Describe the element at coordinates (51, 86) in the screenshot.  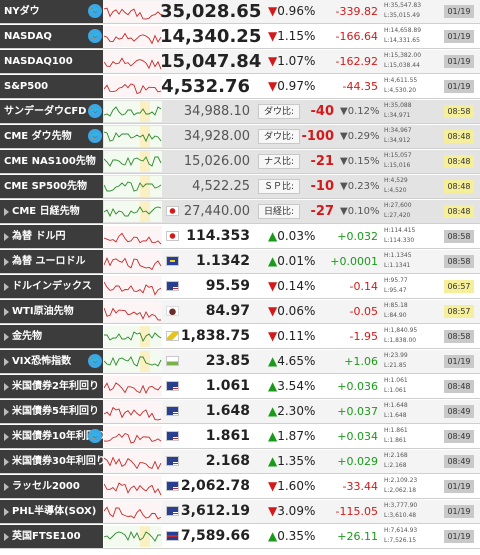
I see `instrument-name: S&P500` at that location.